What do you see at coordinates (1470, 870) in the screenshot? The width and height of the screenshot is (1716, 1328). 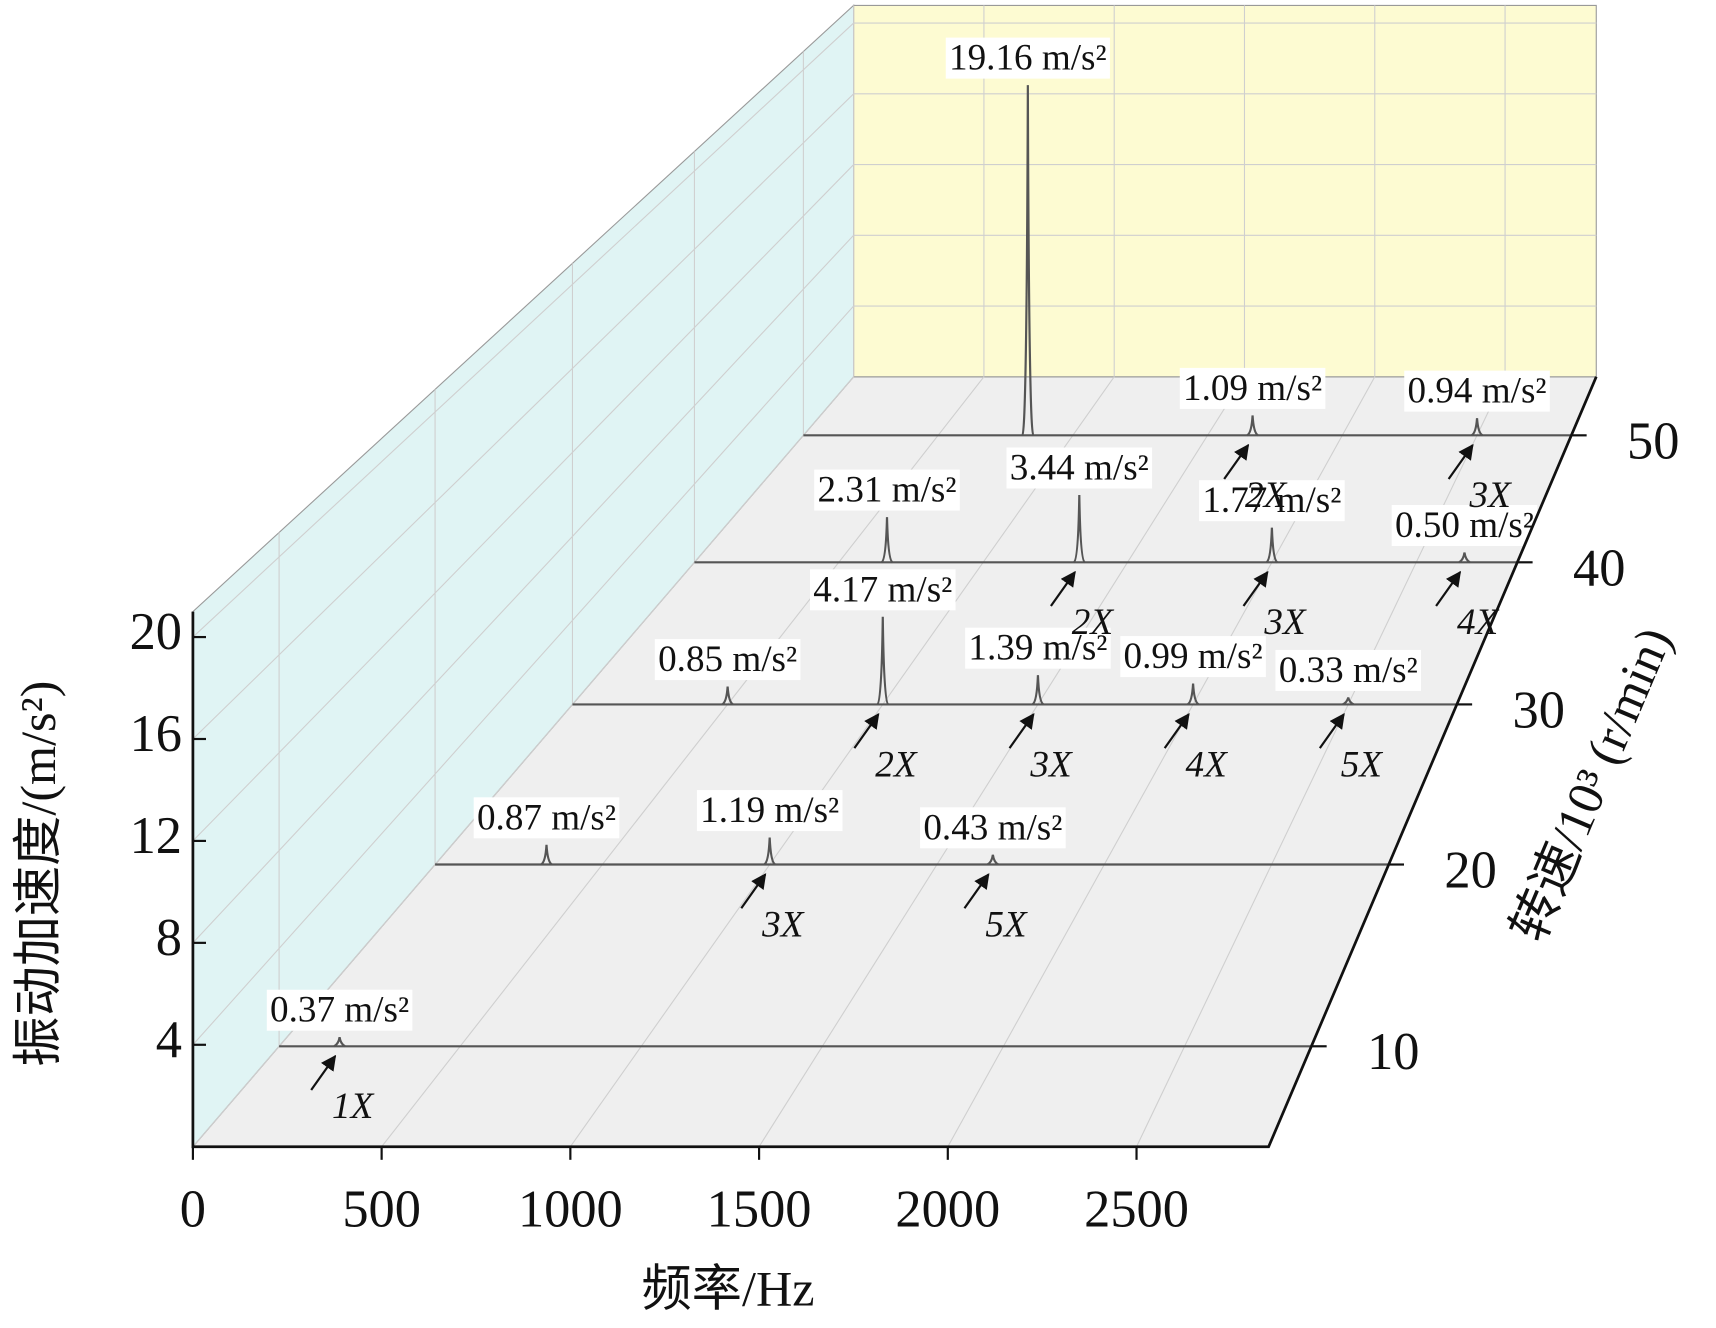 I see `y-tick-label: 20` at bounding box center [1470, 870].